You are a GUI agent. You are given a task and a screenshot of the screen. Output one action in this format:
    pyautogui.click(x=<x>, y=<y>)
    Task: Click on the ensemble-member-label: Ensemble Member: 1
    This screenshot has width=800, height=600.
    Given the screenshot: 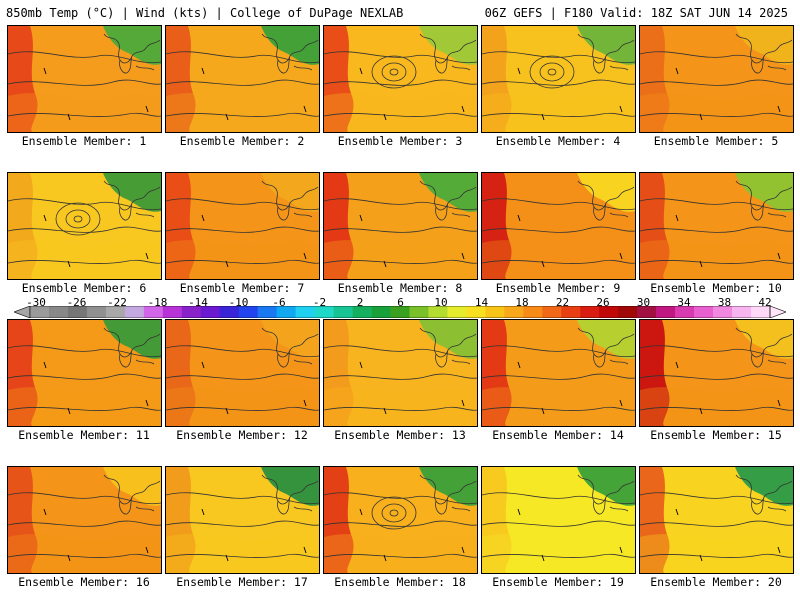 What is the action you would take?
    pyautogui.click(x=84, y=141)
    